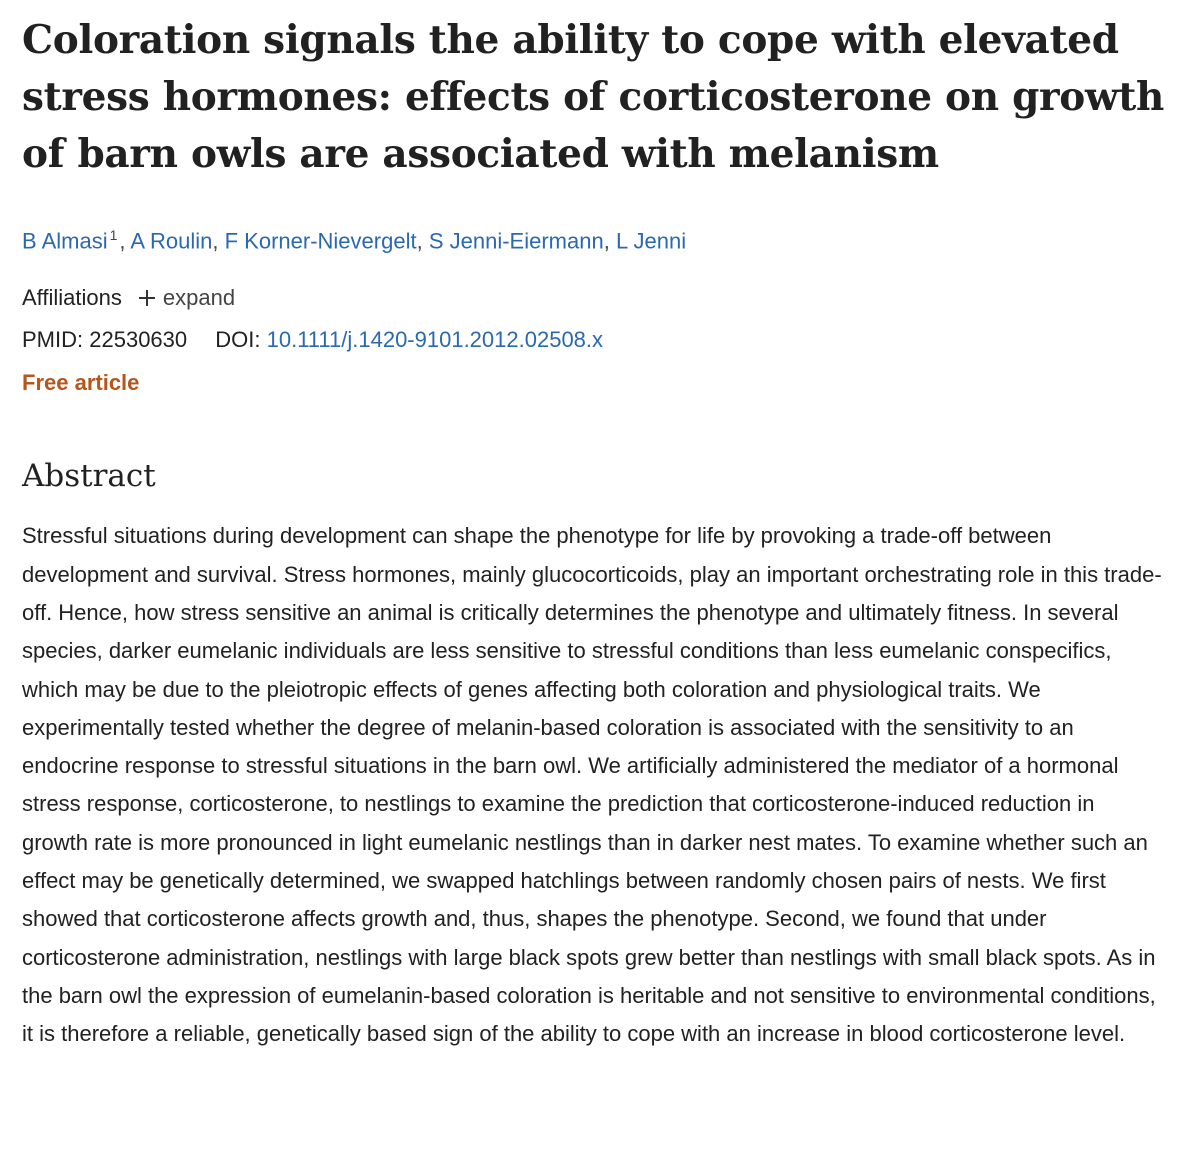 The width and height of the screenshot is (1200, 1172). What do you see at coordinates (171, 241) in the screenshot?
I see `author-link: A Roulin` at bounding box center [171, 241].